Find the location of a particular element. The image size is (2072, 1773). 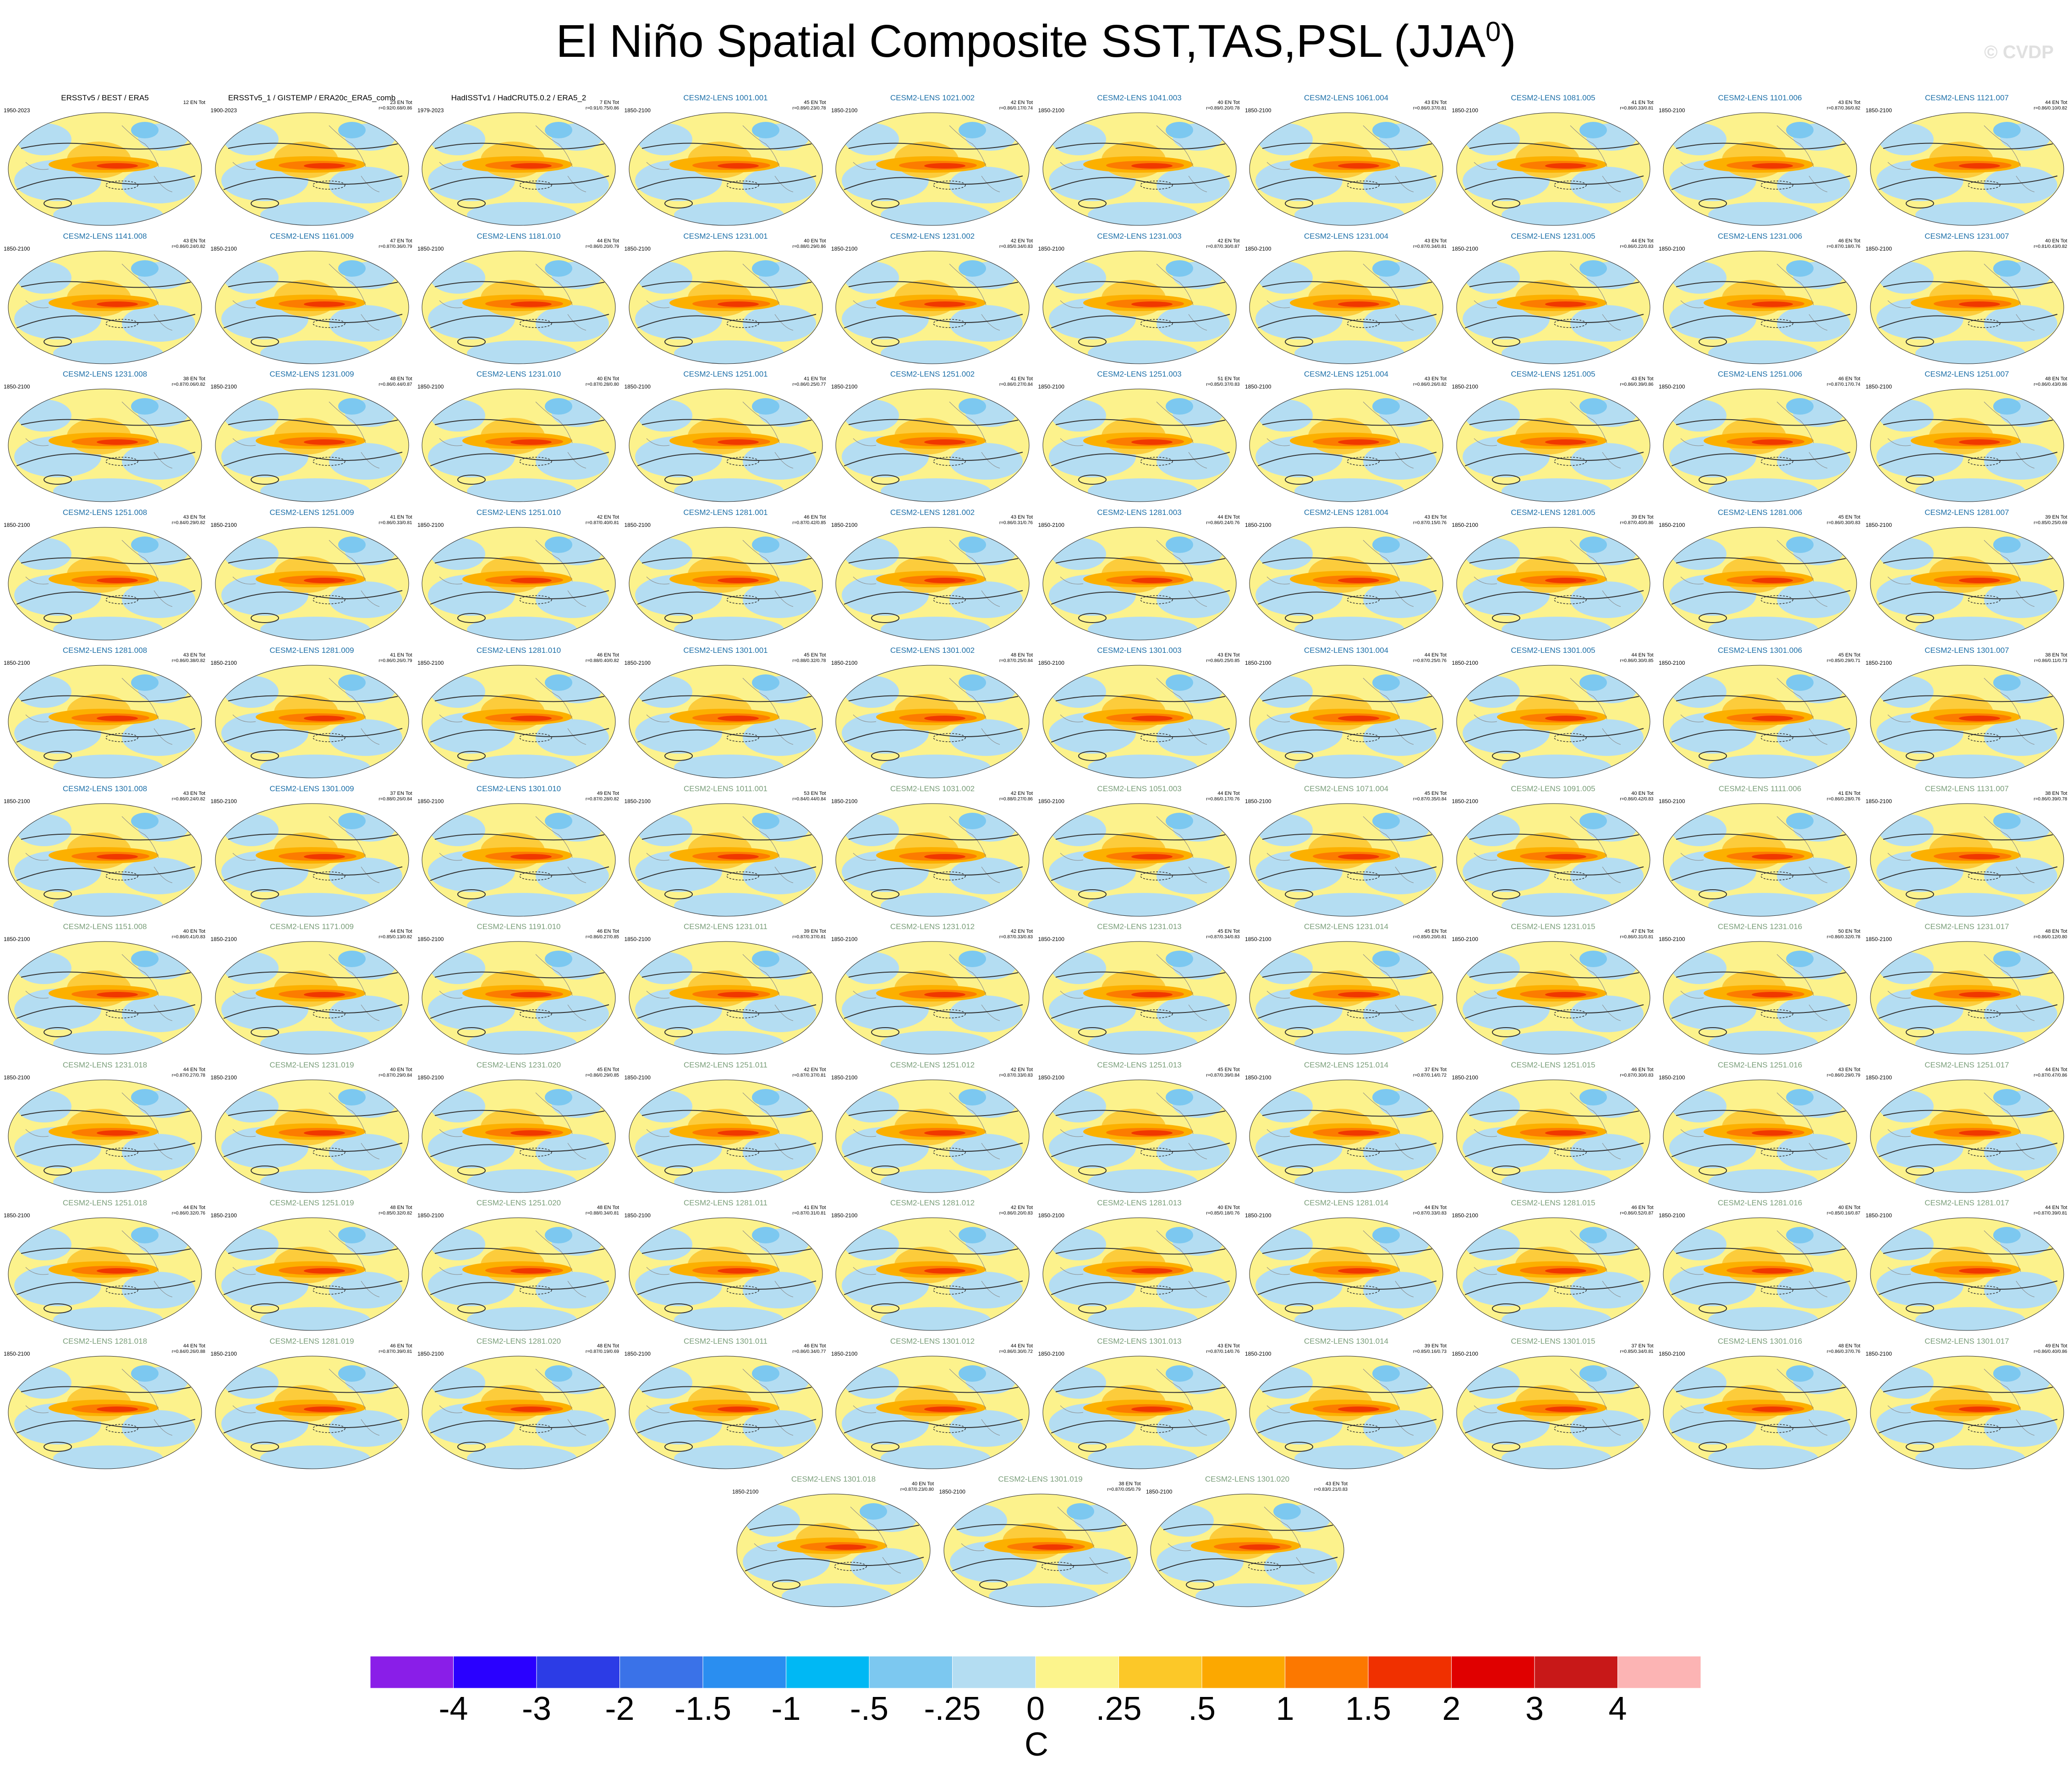

panel-title: CESM2-LENS 1301.016 is located at coordinates (1760, 1341).